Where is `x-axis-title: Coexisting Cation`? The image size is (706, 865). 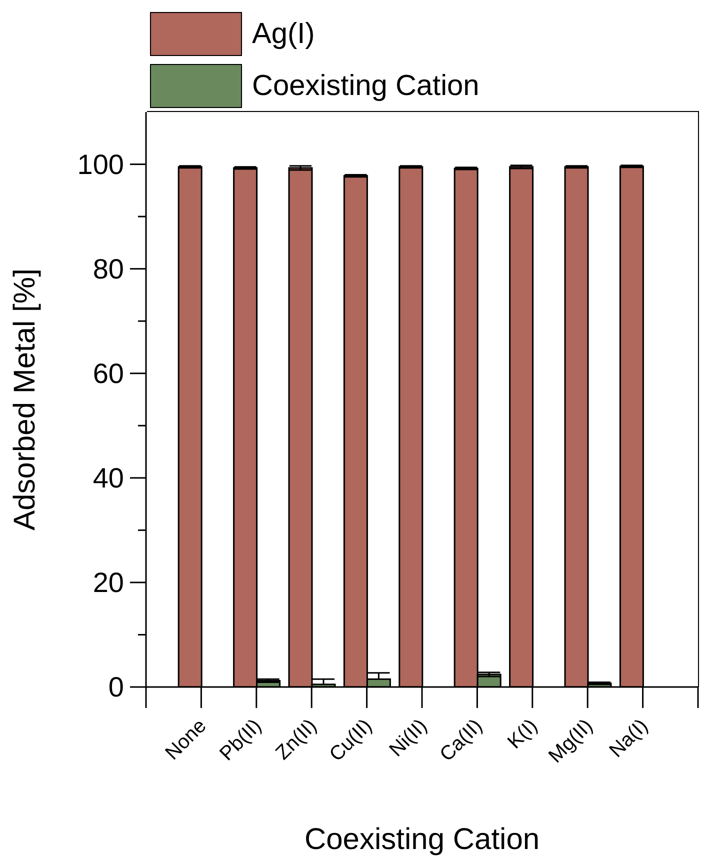 x-axis-title: Coexisting Cation is located at coordinates (422, 839).